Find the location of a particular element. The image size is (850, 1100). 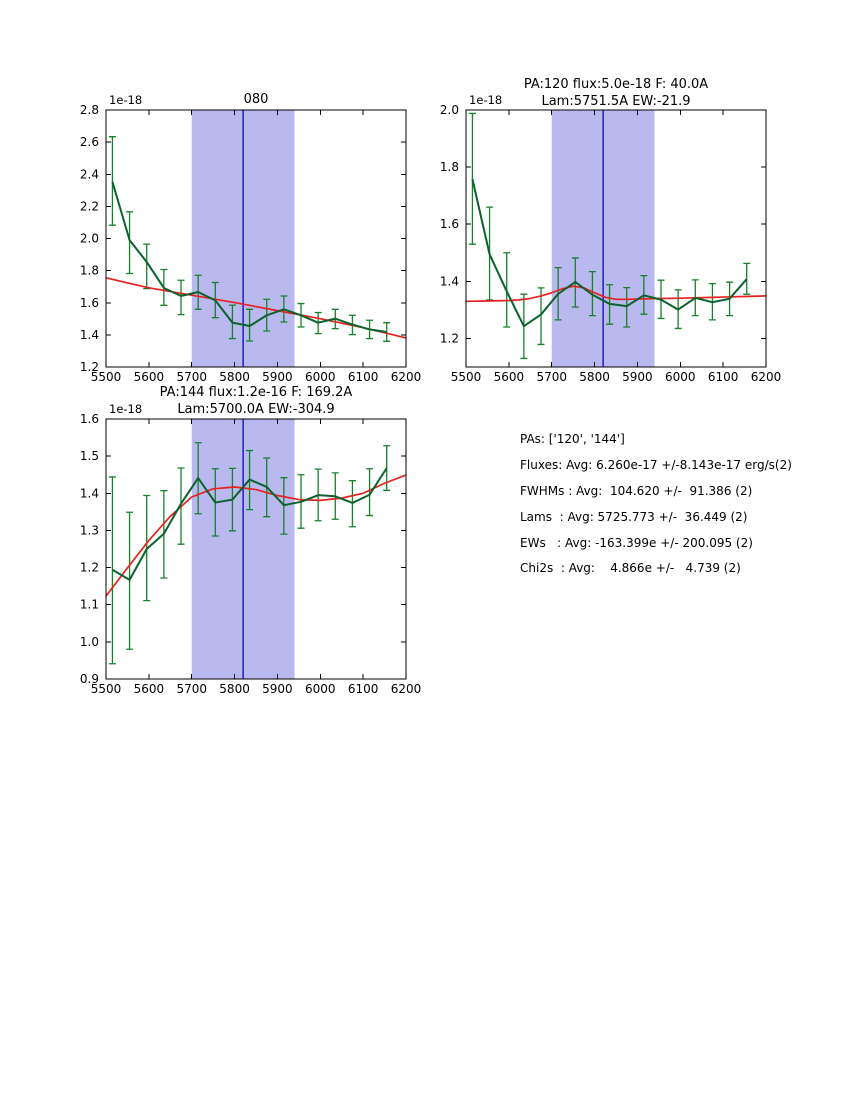

plot-title: PA:120 flux:5.0e-18 F: 40.0A is located at coordinates (616, 84).